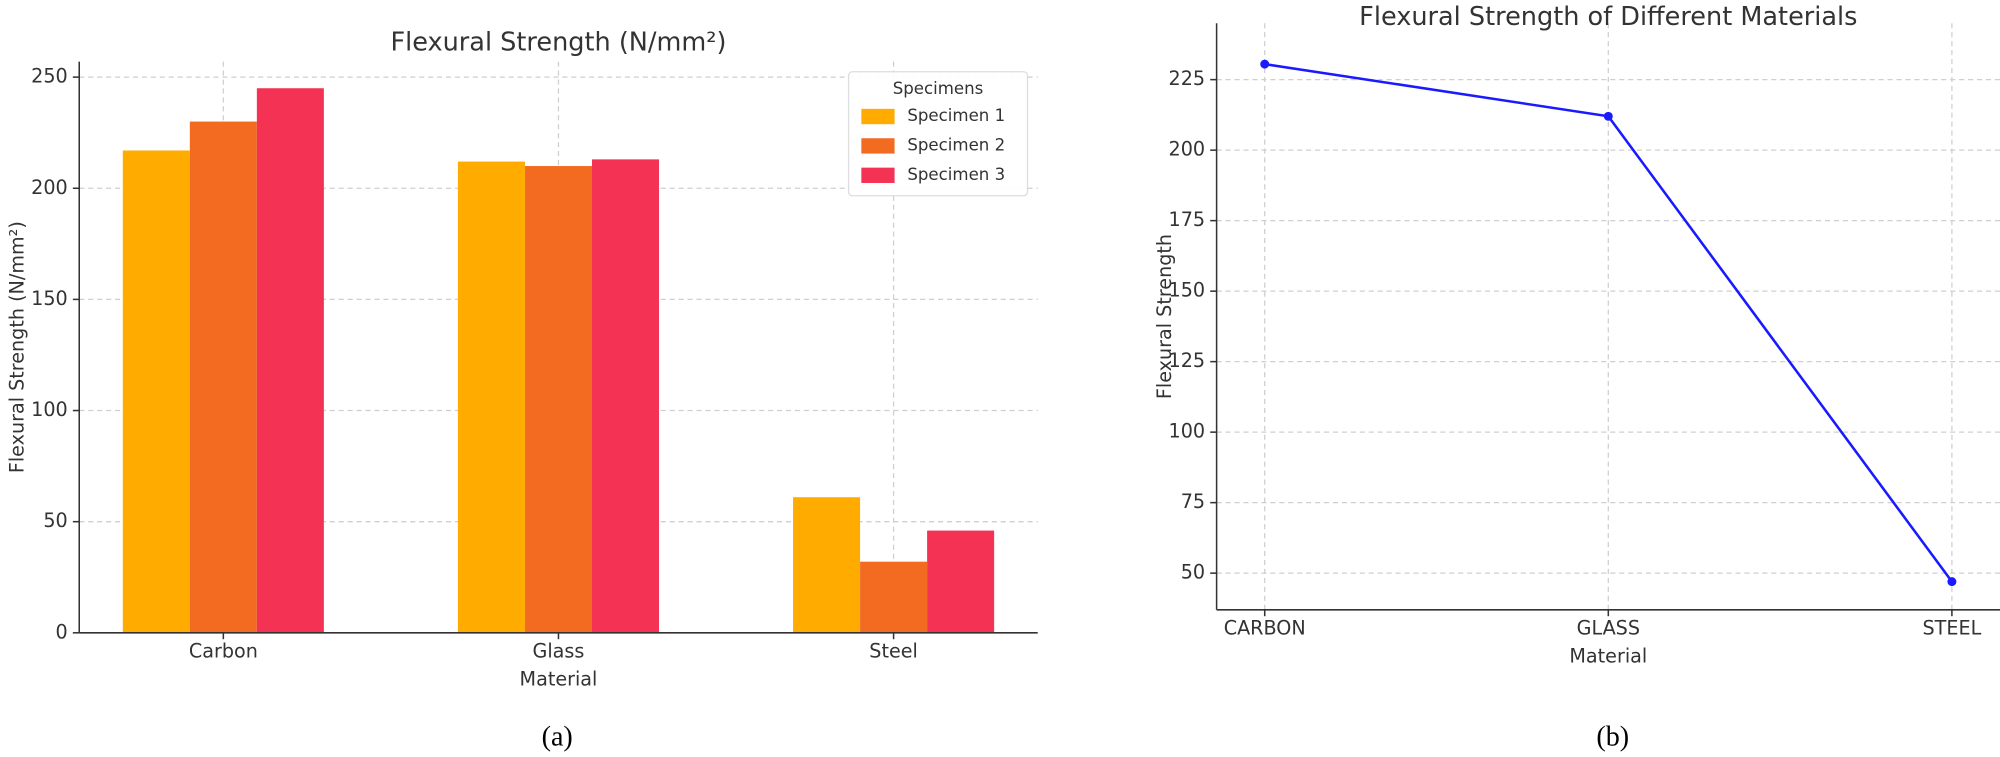 This screenshot has width=2000, height=757. I want to click on y-tick-label: 75, so click(1193, 501).